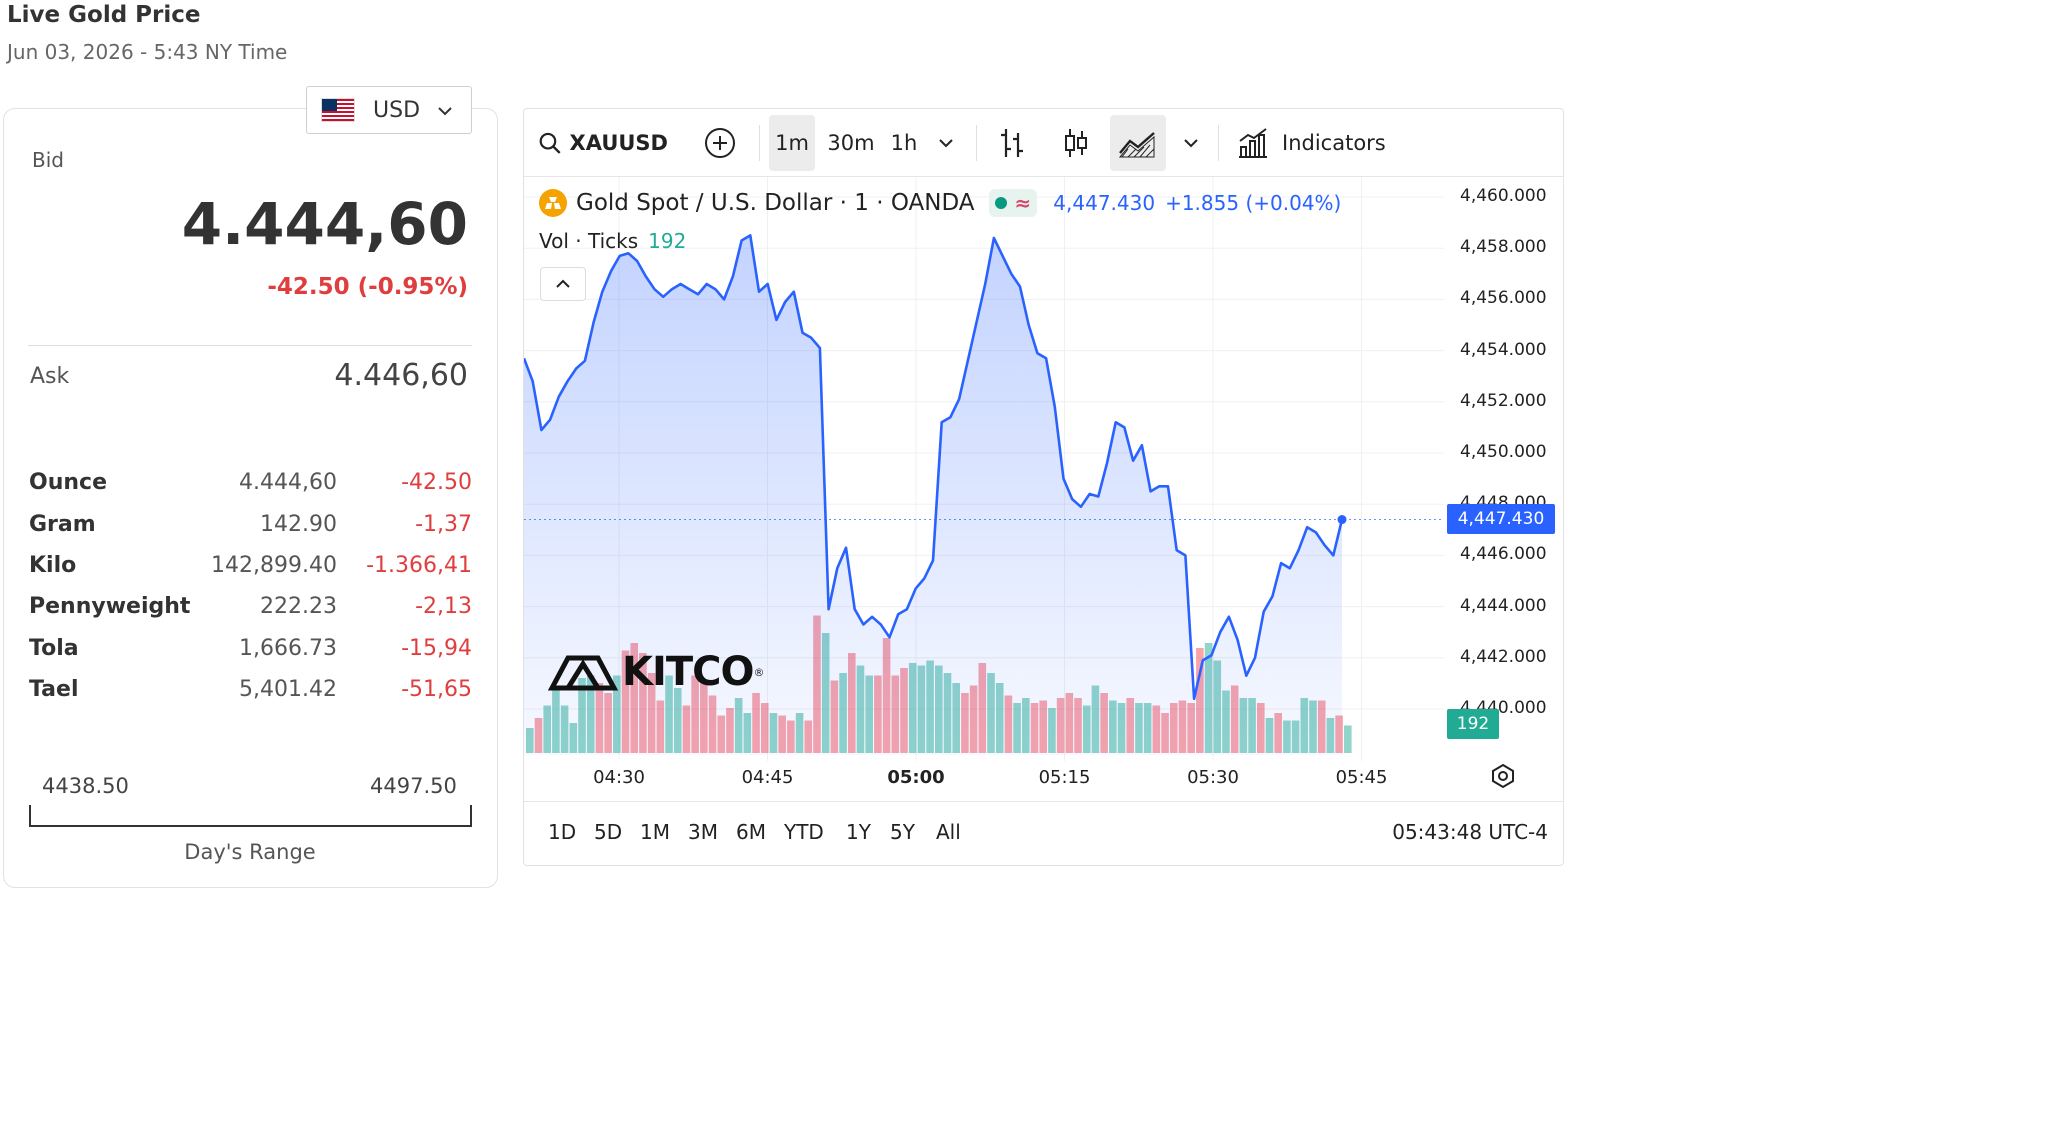 The image size is (2048, 1136). Describe the element at coordinates (50, 376) in the screenshot. I see `ask-label: Ask` at that location.